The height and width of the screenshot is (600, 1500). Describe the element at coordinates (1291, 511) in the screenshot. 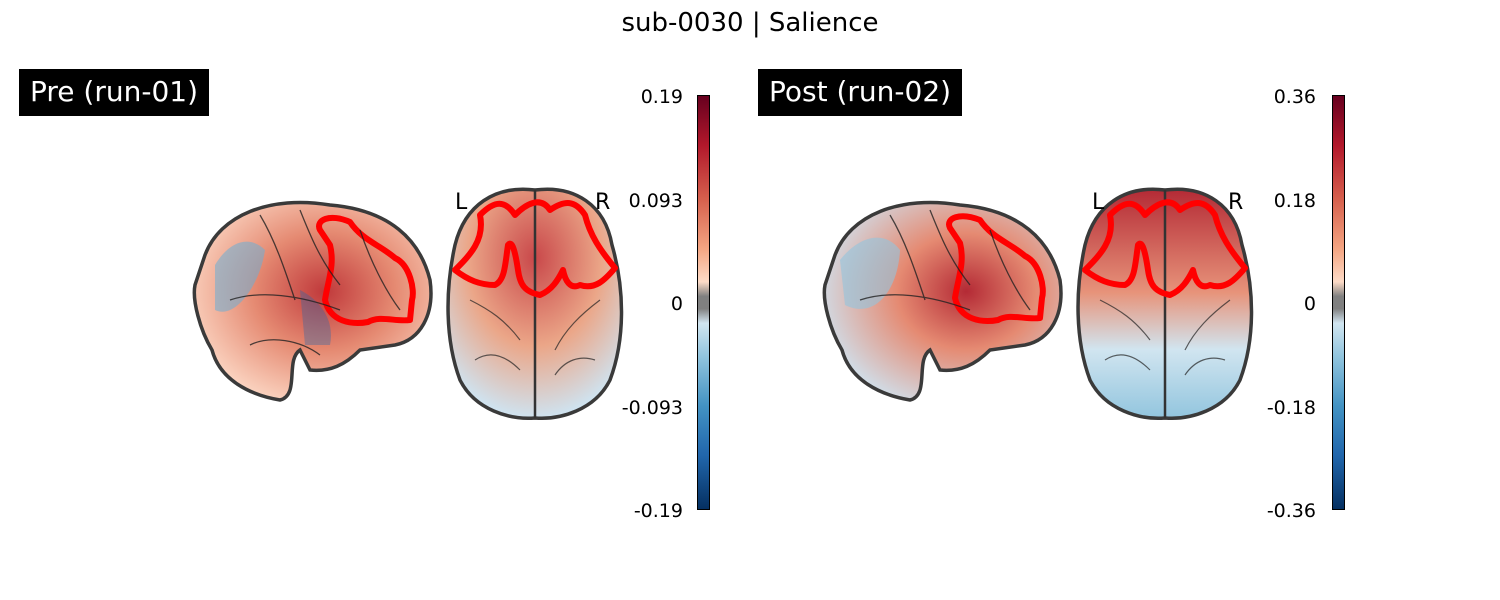

I see `colorbar-tick: -0.36` at that location.